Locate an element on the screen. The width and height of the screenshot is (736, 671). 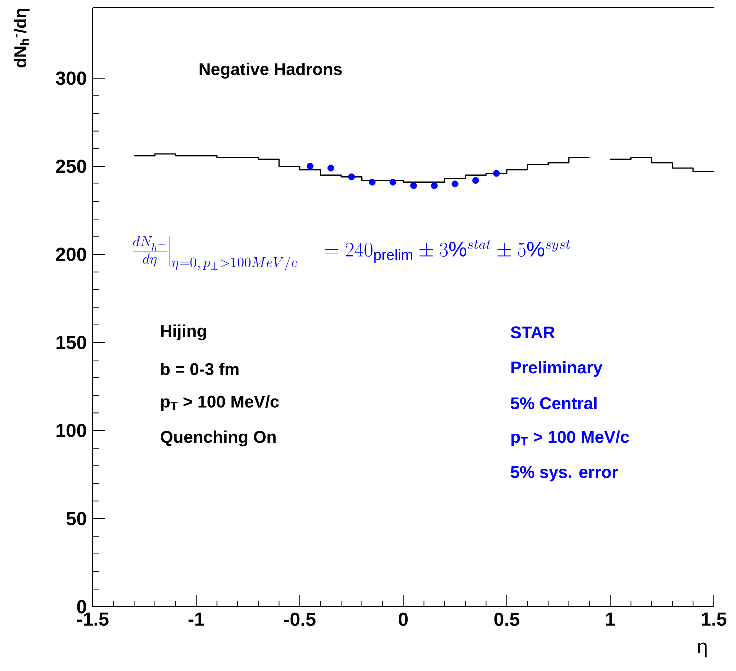
x-axis-title: η is located at coordinates (702, 650).